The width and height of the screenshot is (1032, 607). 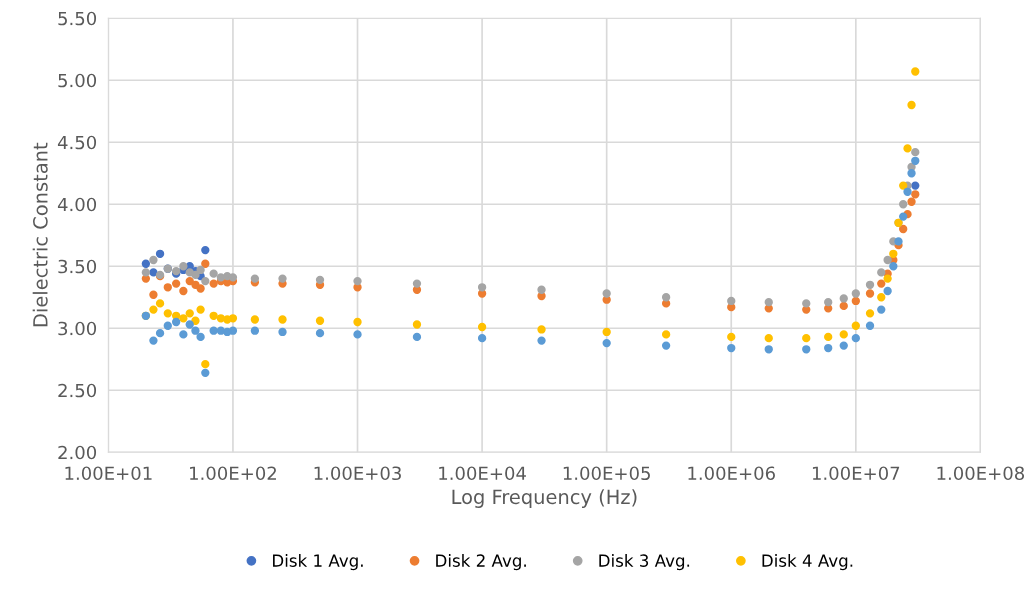 I want to click on y-tick-label: 2.00, so click(x=77, y=452).